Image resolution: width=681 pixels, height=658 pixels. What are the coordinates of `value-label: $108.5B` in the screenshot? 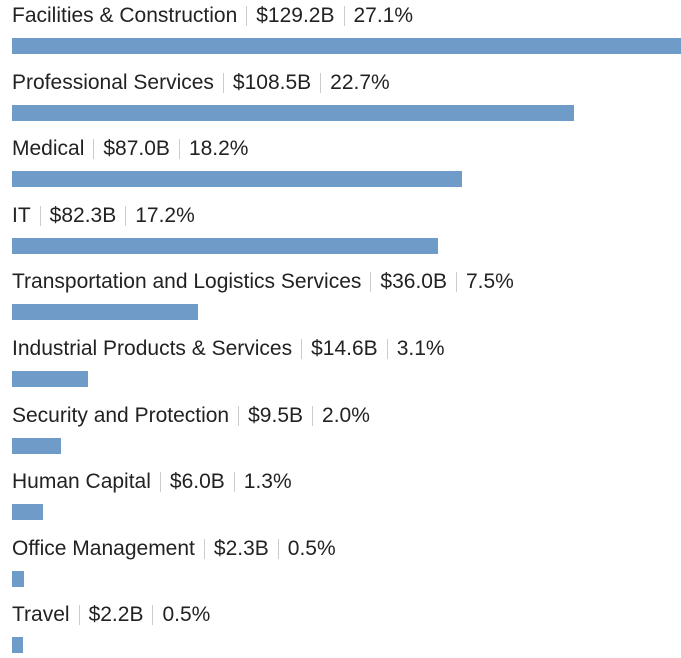 It's located at (272, 82).